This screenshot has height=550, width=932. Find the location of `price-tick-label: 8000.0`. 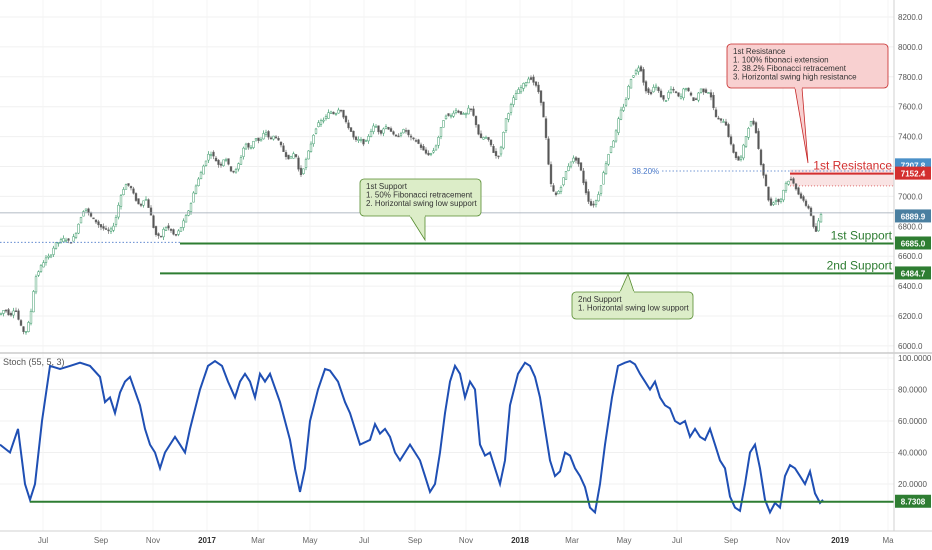

price-tick-label: 8000.0 is located at coordinates (910, 47).